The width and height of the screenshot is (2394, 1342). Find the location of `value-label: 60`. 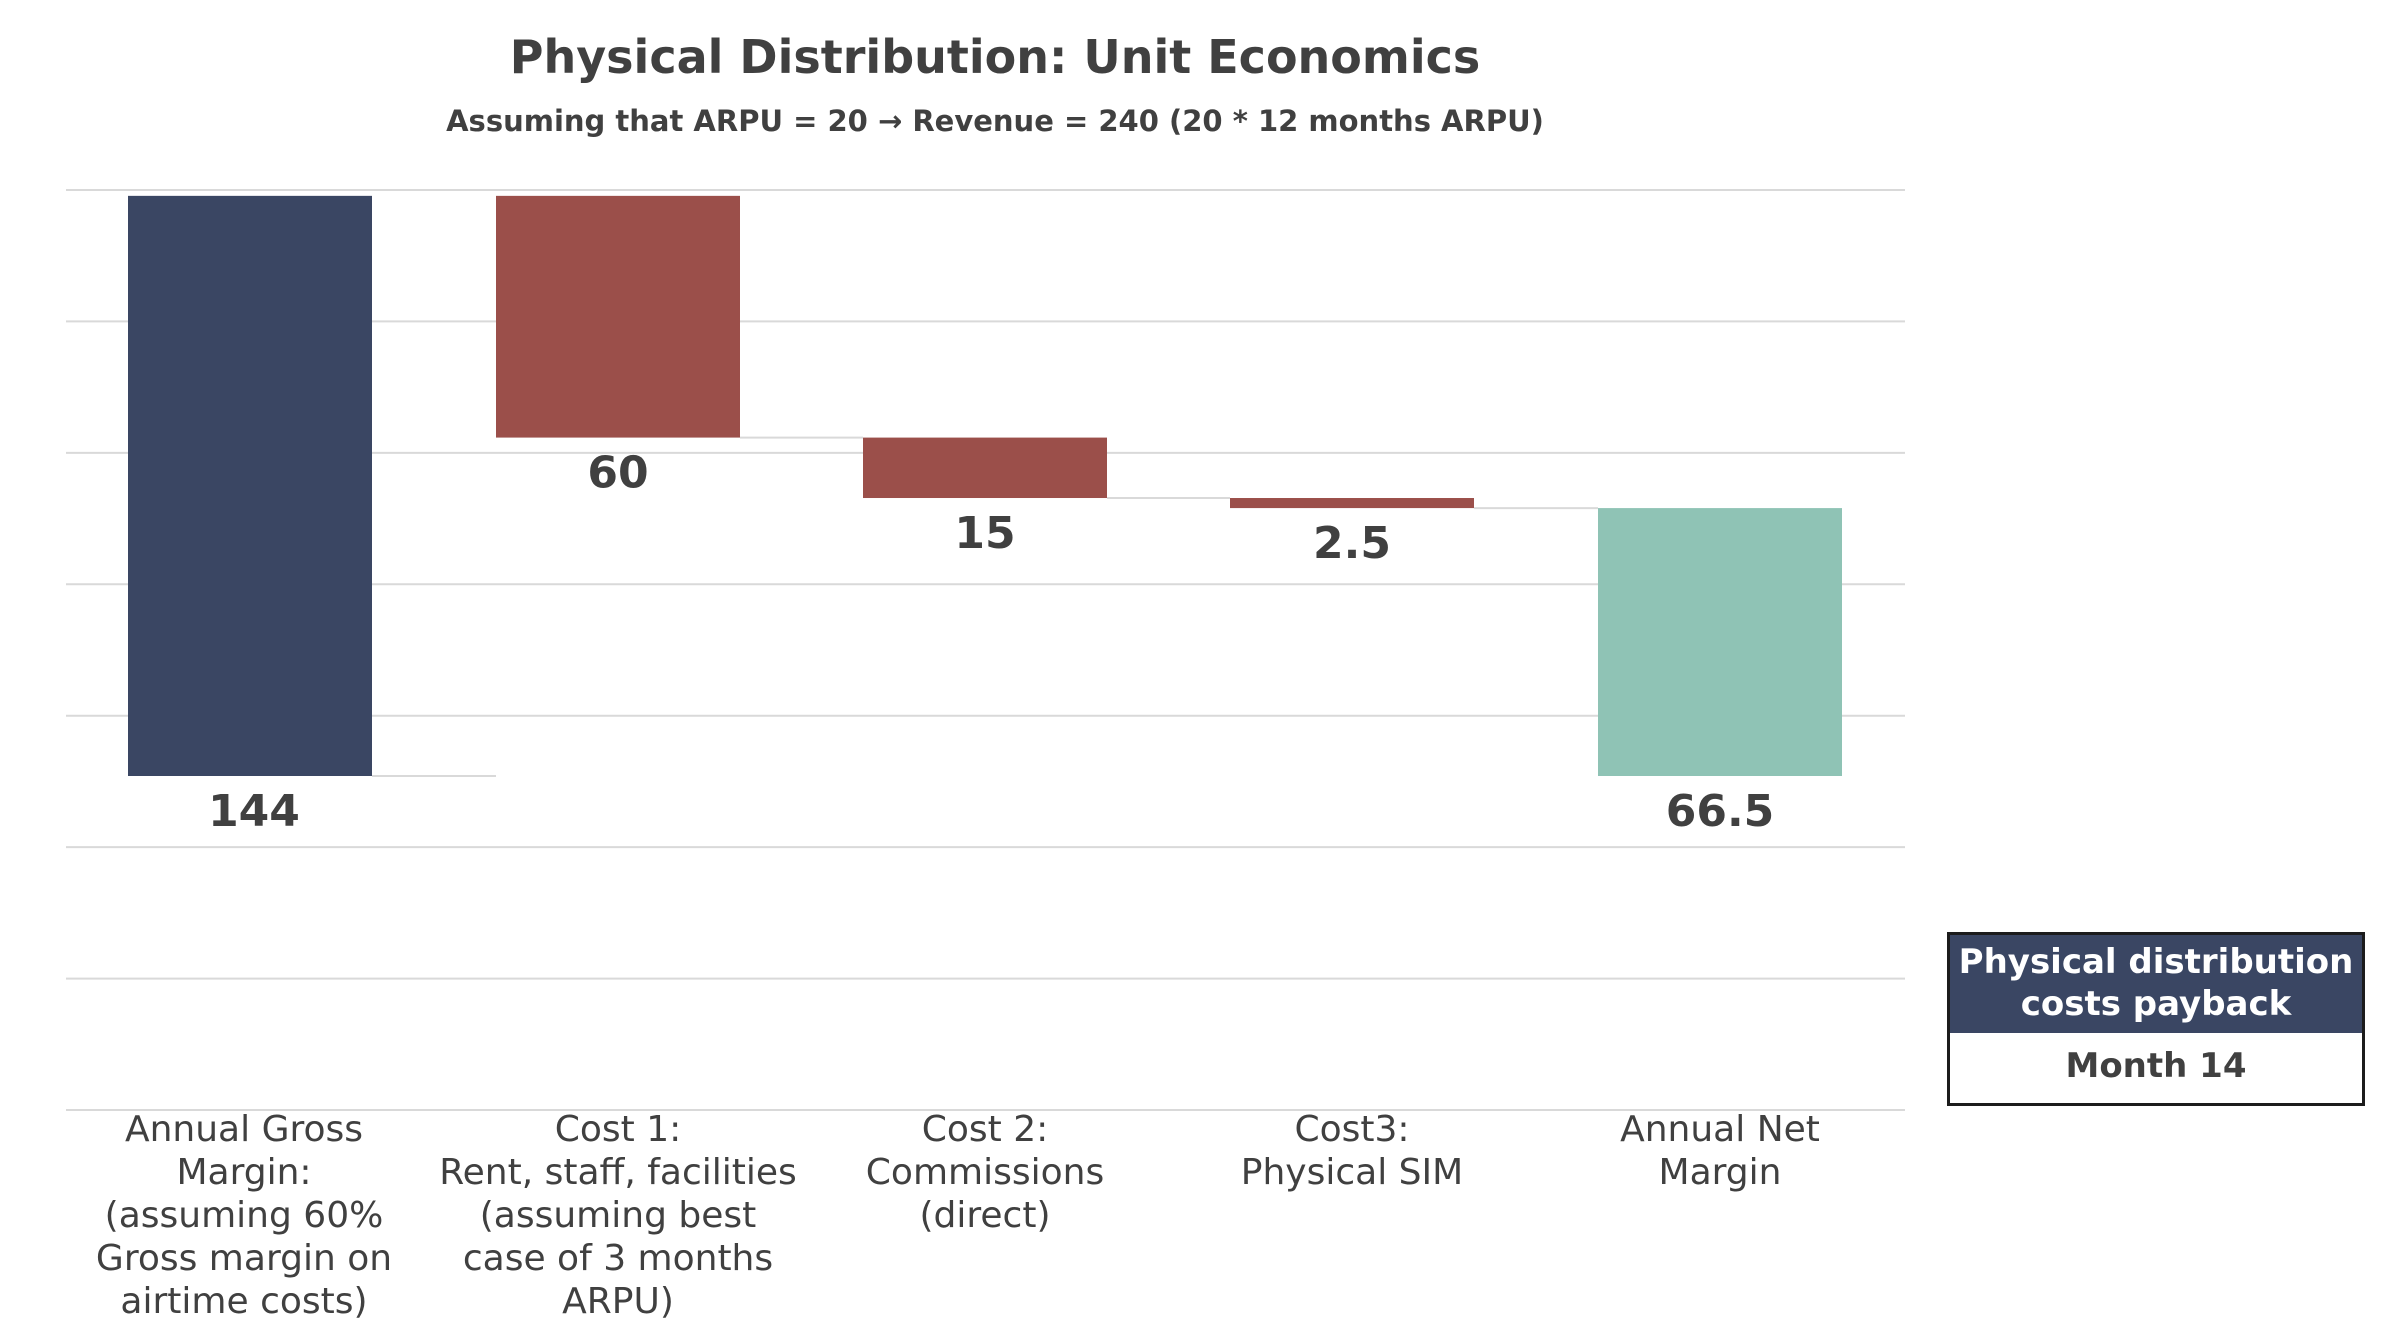

value-label: 60 is located at coordinates (617, 473).